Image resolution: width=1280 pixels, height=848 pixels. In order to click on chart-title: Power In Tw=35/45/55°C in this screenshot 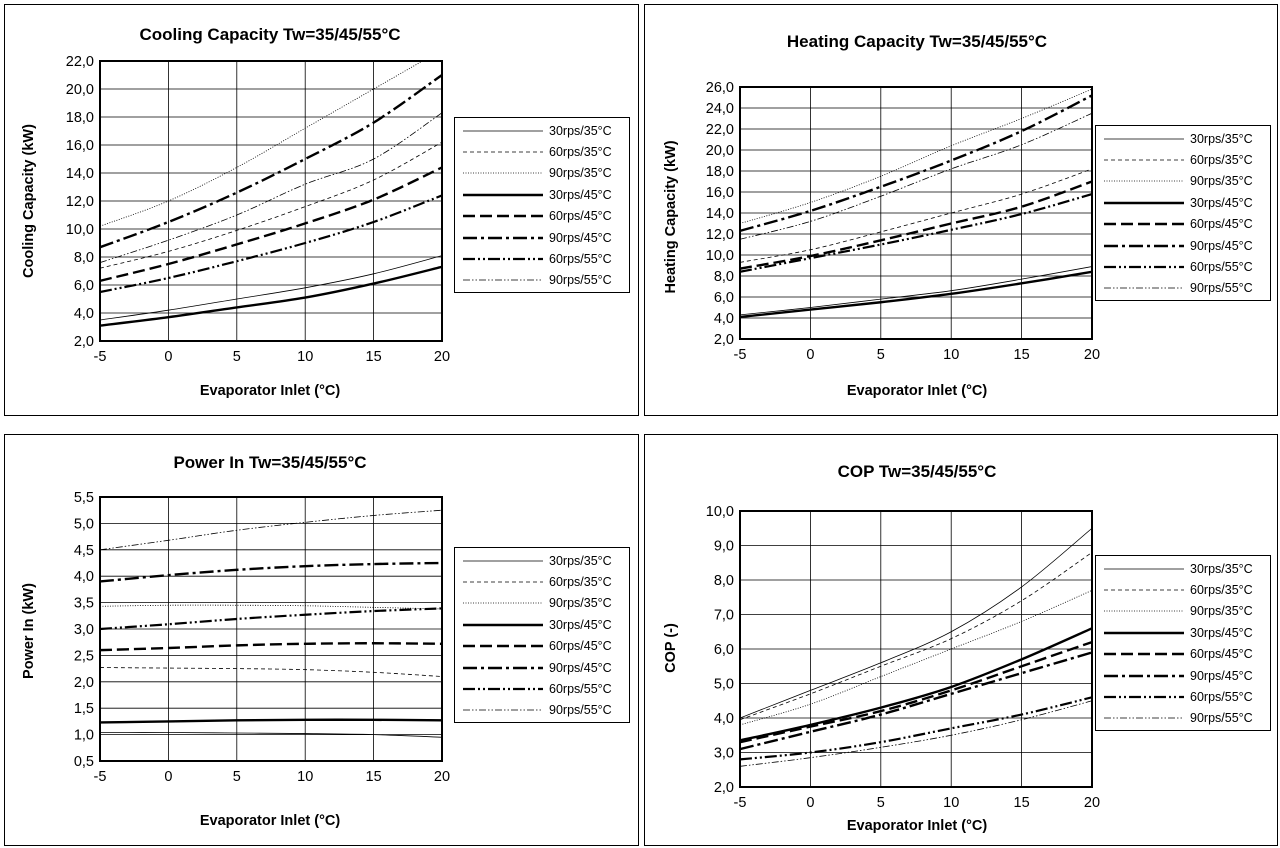, I will do `click(269, 462)`.